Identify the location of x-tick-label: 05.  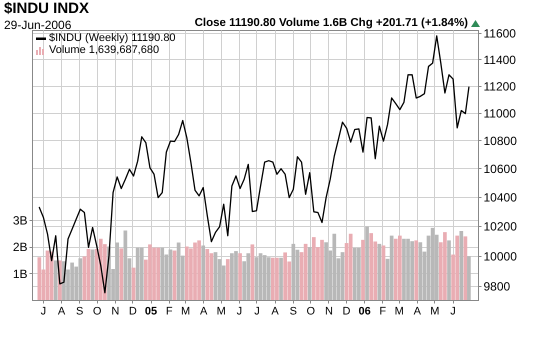
(151, 312).